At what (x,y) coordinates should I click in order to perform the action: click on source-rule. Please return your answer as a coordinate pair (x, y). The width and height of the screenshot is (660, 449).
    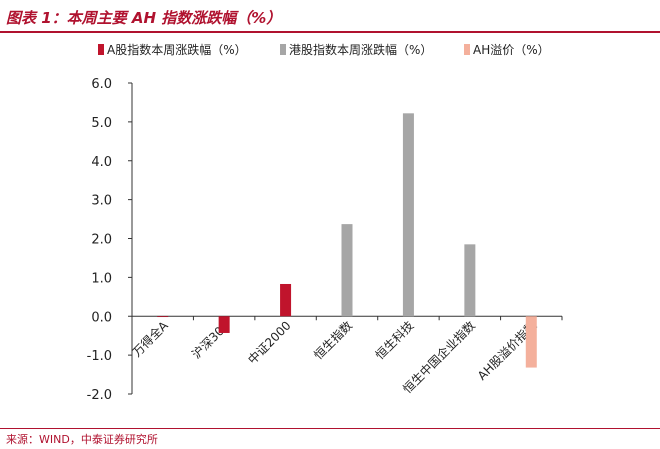
    Looking at the image, I should click on (330, 428).